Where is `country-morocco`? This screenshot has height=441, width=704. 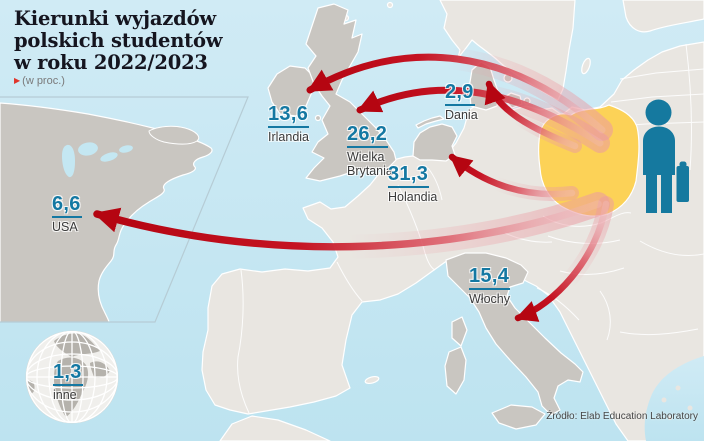
country-morocco is located at coordinates (275, 428).